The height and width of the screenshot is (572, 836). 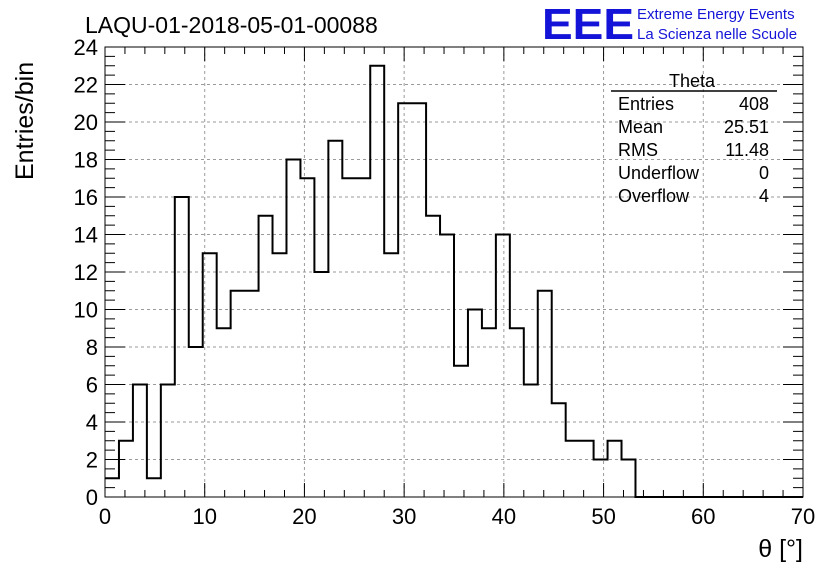 I want to click on eee-logo: EEE, so click(x=588, y=24).